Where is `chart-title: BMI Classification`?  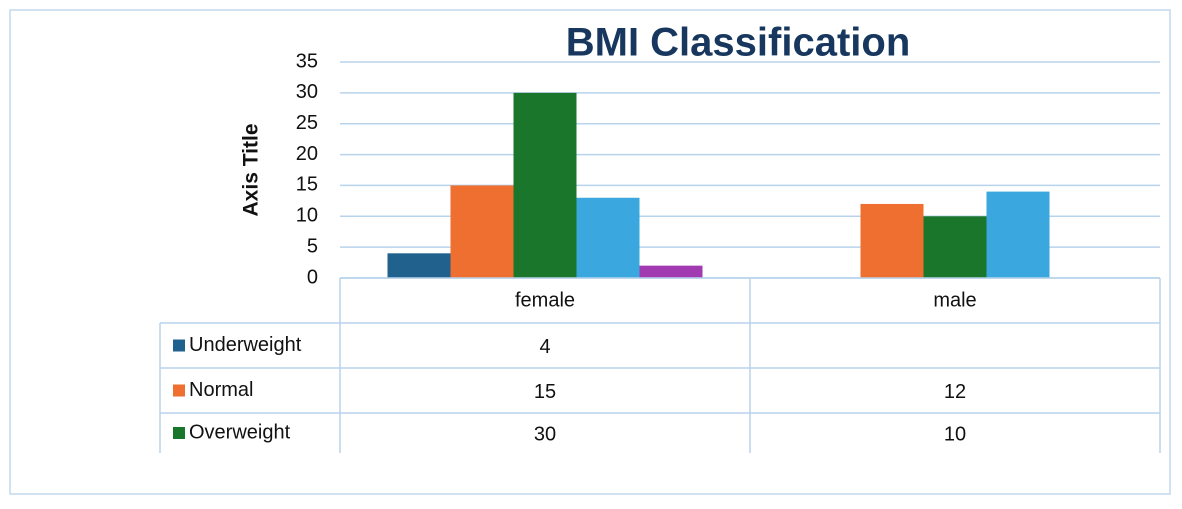
chart-title: BMI Classification is located at coordinates (738, 43).